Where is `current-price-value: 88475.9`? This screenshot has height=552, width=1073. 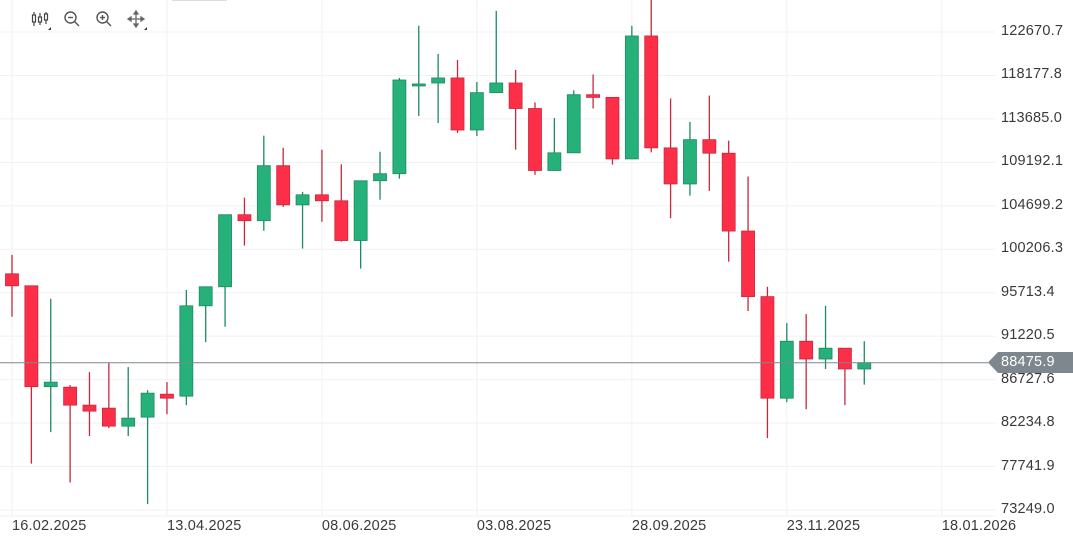
current-price-value: 88475.9 is located at coordinates (1028, 362).